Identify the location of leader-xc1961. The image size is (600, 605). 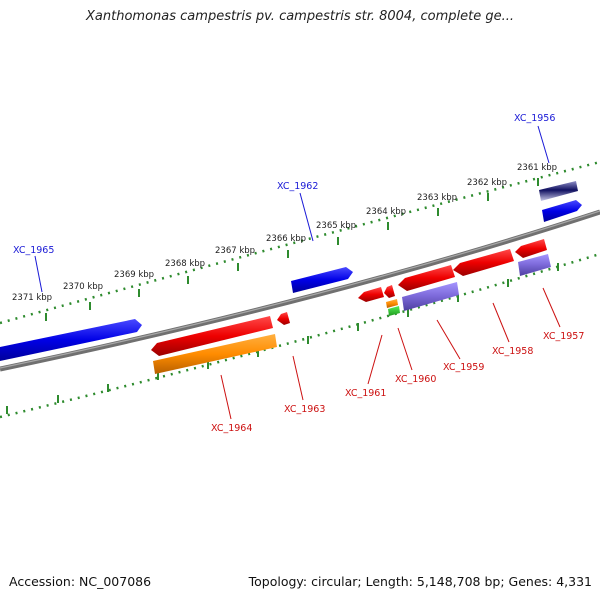
(375, 359).